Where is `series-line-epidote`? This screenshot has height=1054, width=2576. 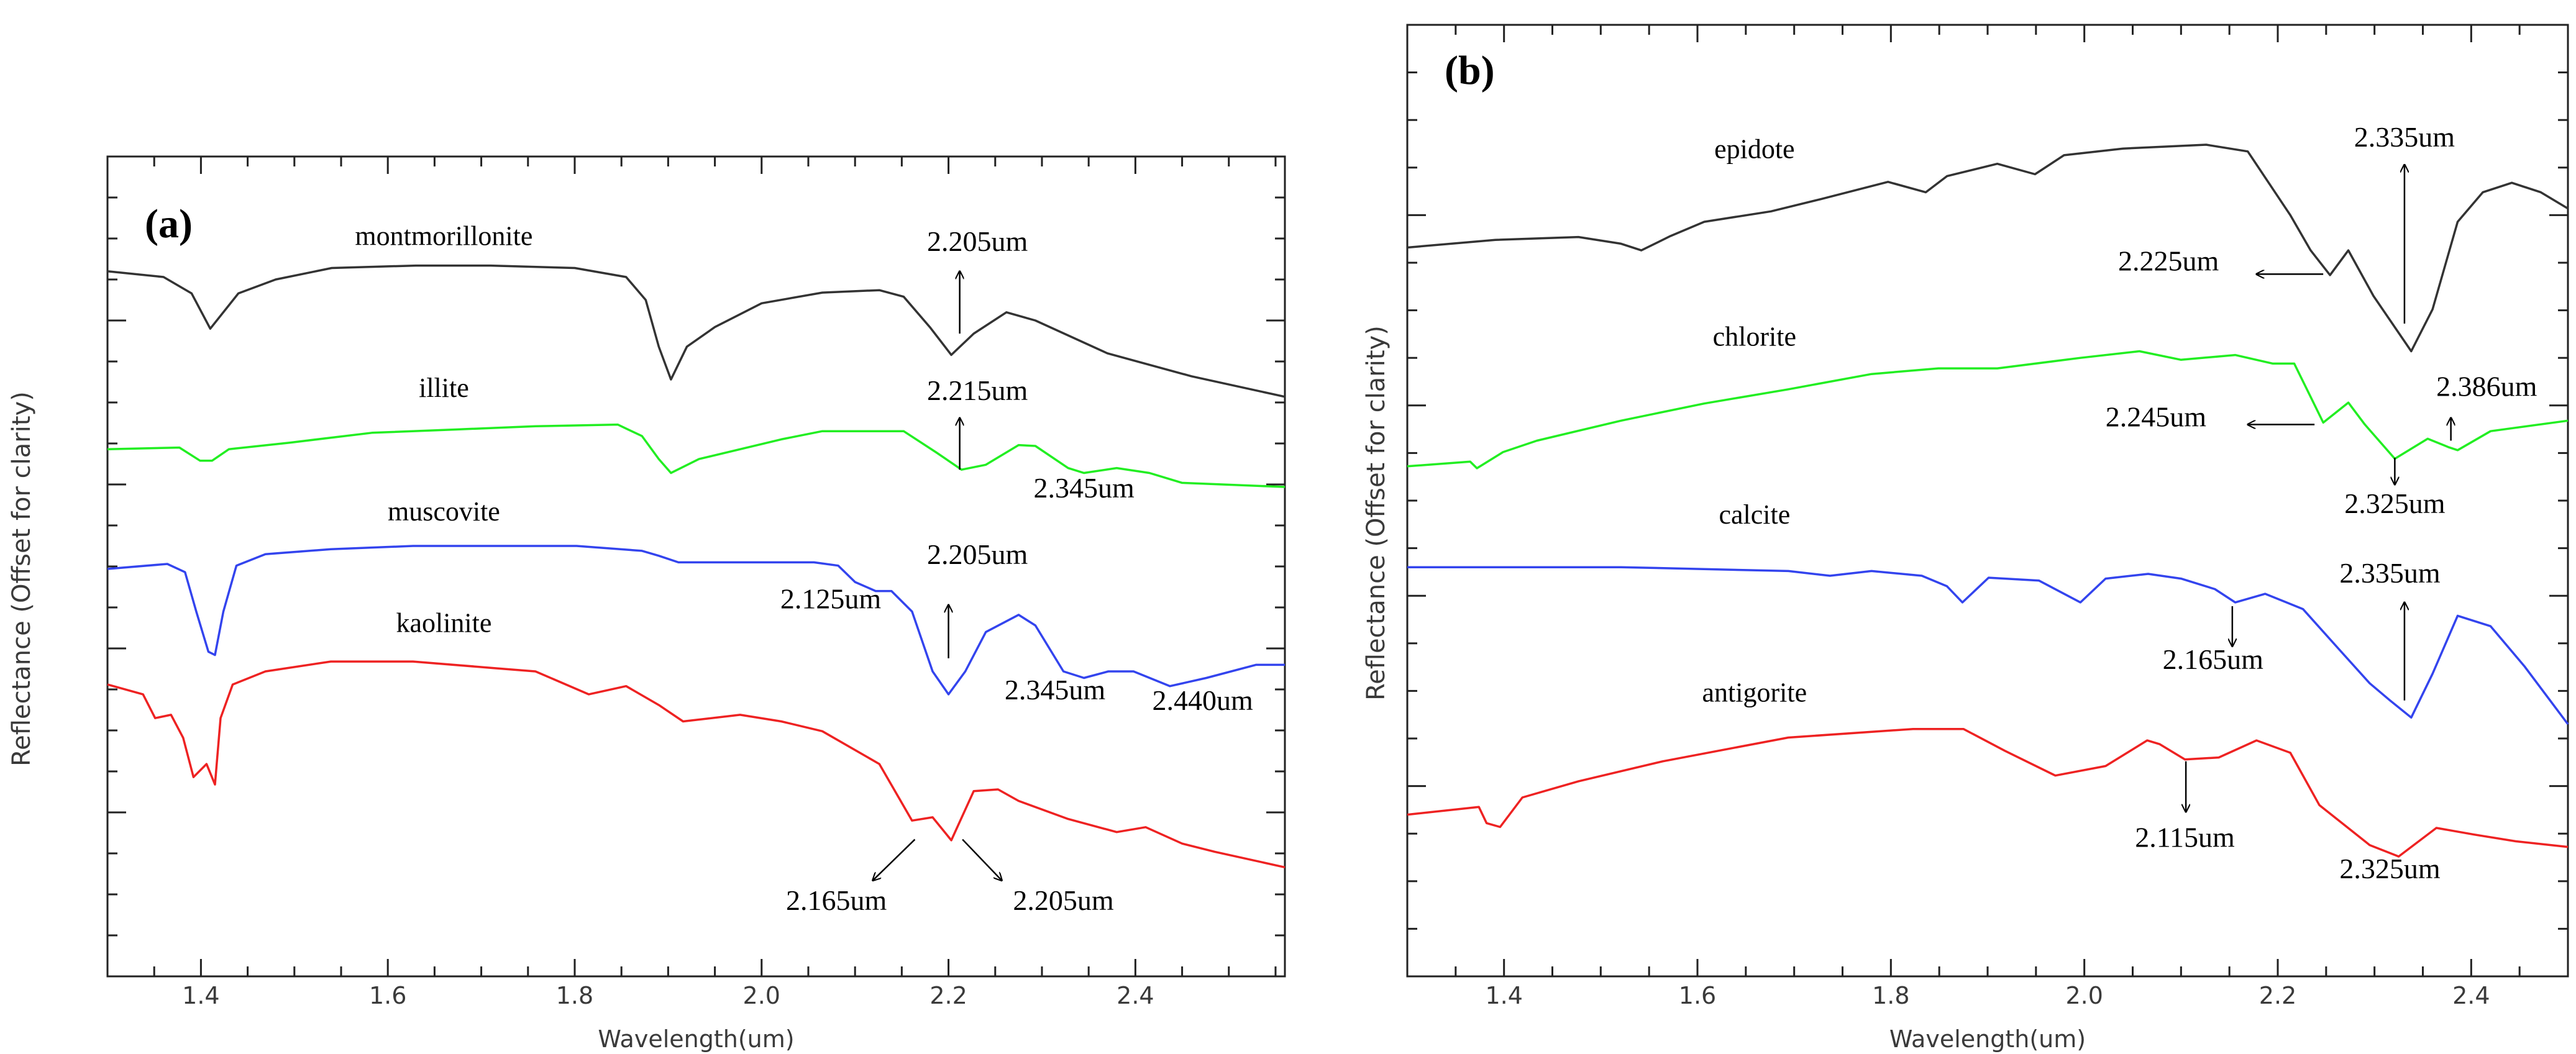 series-line-epidote is located at coordinates (1988, 248).